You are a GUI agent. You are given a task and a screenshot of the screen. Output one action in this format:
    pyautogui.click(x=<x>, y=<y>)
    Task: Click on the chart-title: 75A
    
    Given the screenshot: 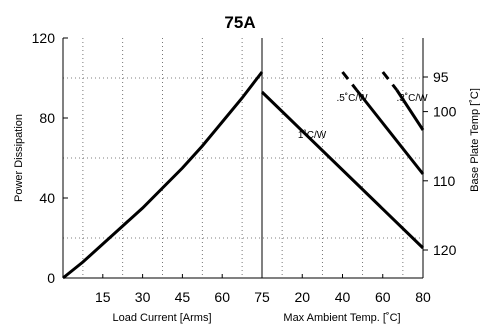 What is the action you would take?
    pyautogui.click(x=239, y=22)
    